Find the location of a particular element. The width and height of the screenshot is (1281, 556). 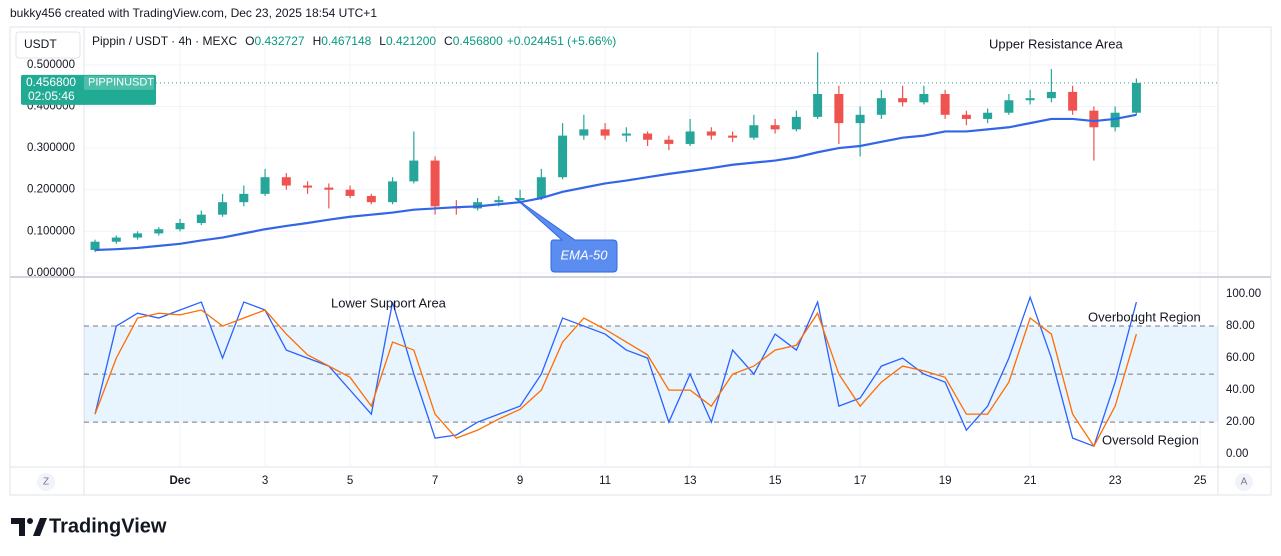

legend-key: O is located at coordinates (249, 41).